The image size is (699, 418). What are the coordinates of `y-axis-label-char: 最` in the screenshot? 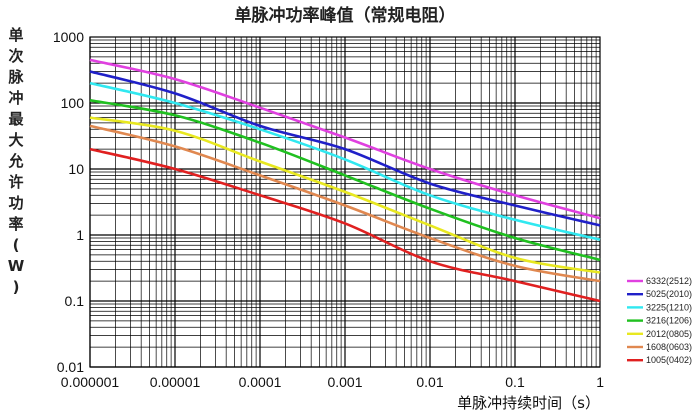 It's located at (16, 119).